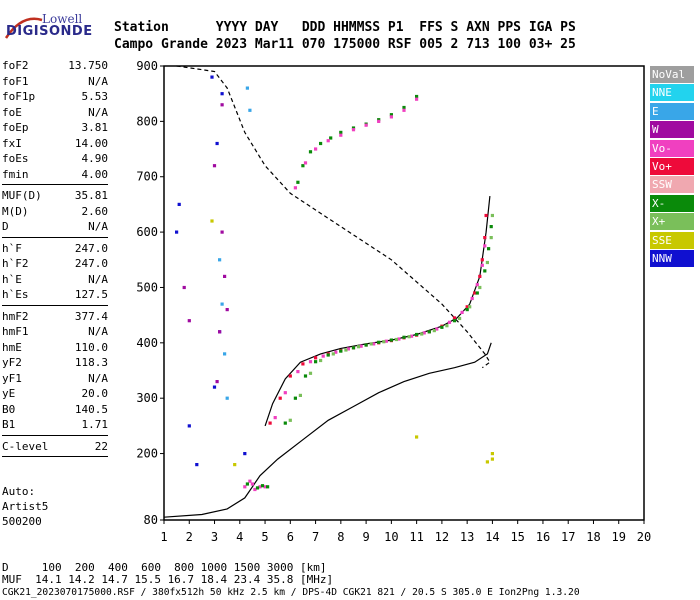  What do you see at coordinates (22, 195) in the screenshot?
I see `param-name: MUF(D)` at bounding box center [22, 195].